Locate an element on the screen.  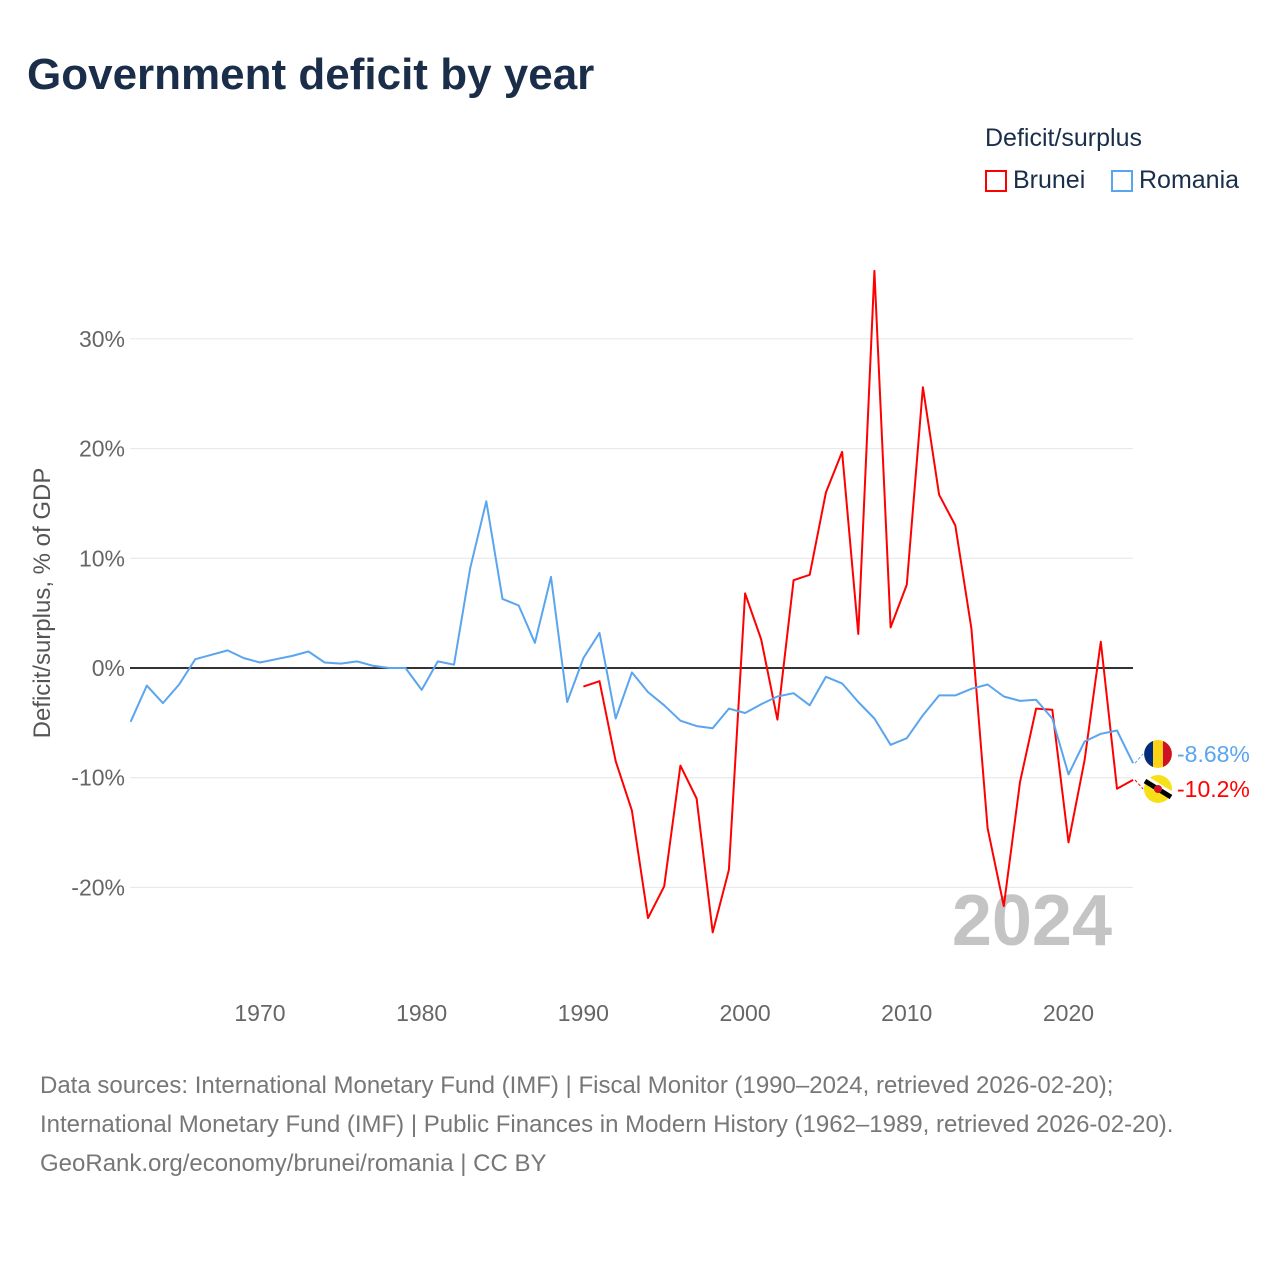
flag-emblem is located at coordinates (1158, 789).